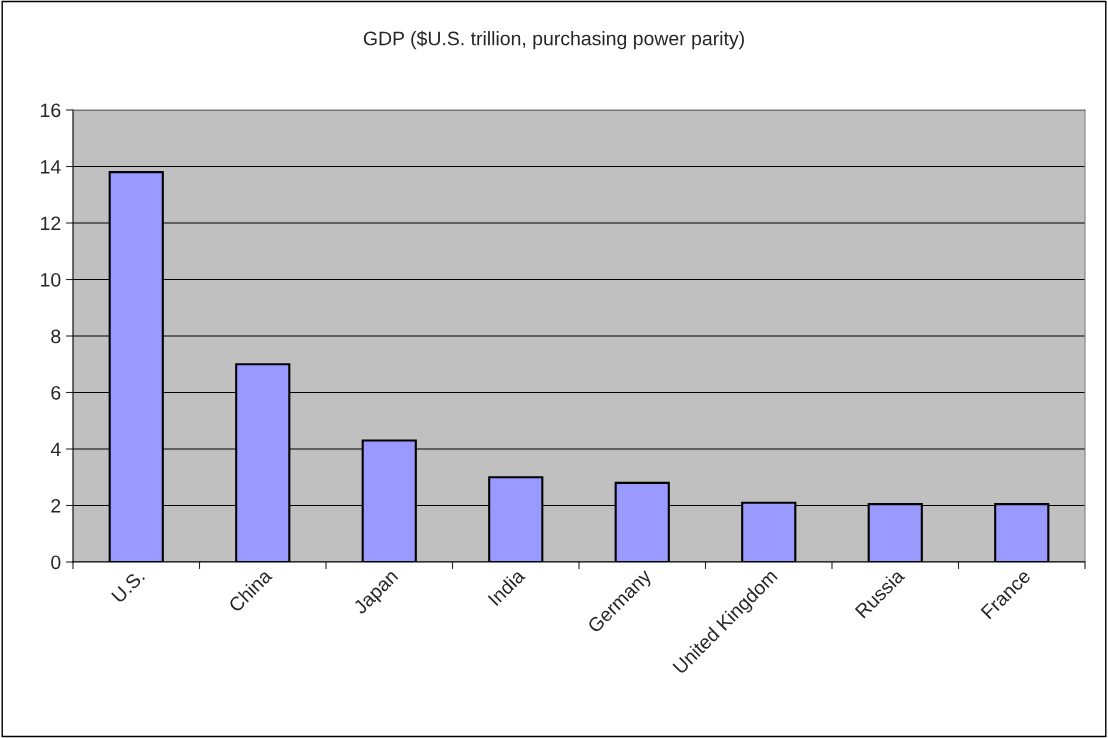 The height and width of the screenshot is (738, 1108). What do you see at coordinates (128, 586) in the screenshot?
I see `x-tick-label: U.S.` at bounding box center [128, 586].